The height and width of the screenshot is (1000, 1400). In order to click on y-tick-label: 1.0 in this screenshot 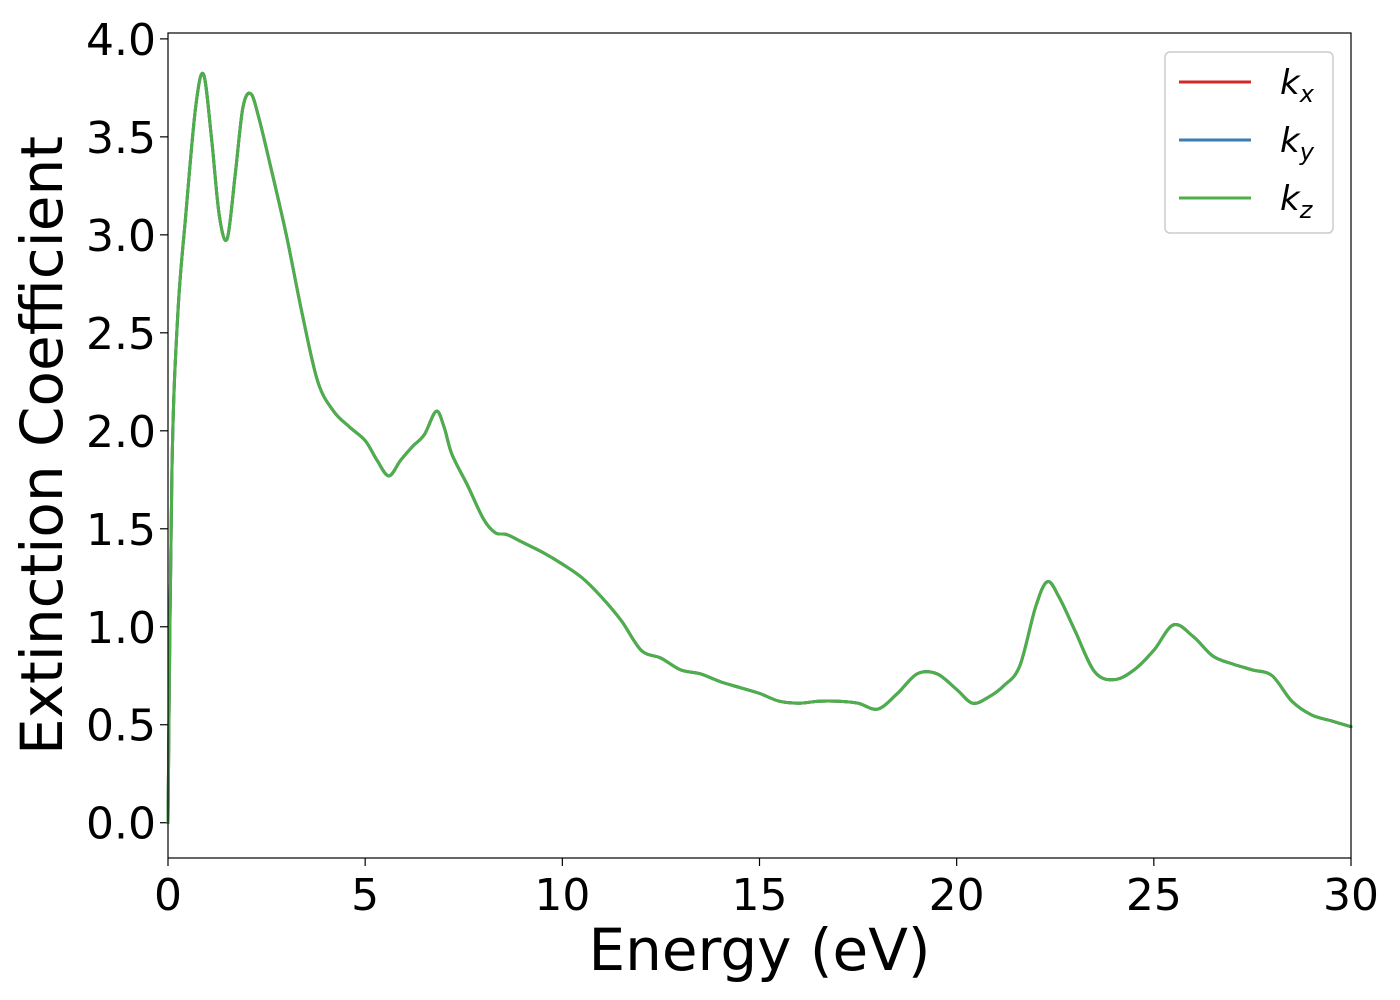, I will do `click(121, 628)`.